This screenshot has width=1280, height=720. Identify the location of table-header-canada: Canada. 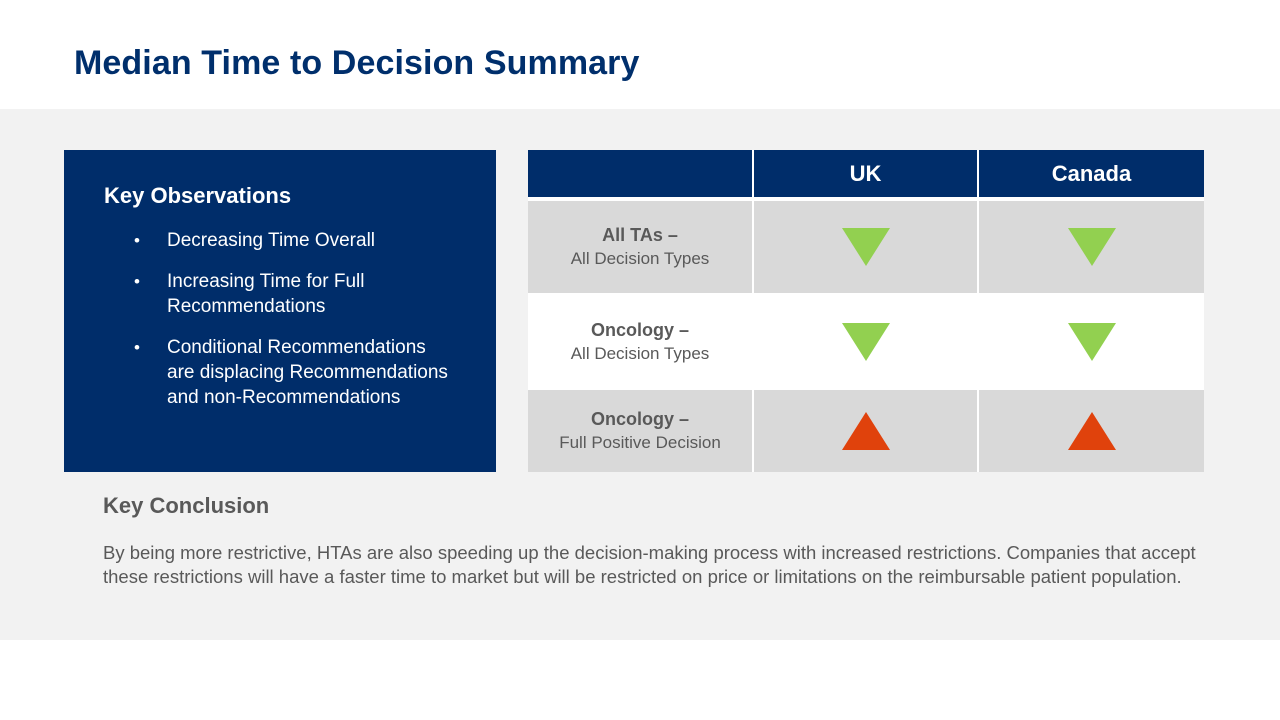
(1091, 173).